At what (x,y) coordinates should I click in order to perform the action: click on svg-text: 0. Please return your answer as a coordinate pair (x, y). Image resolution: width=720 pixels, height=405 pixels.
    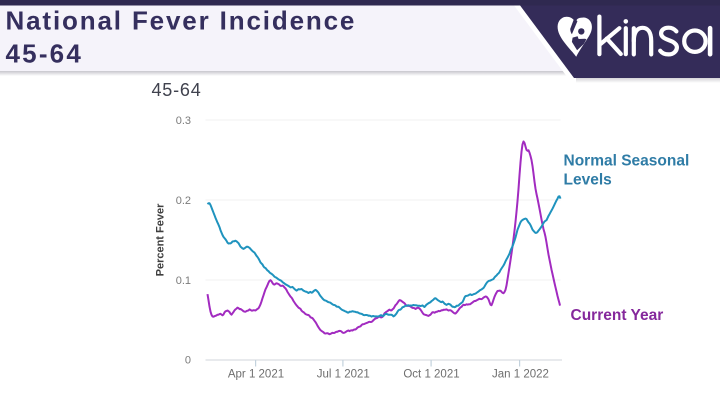
    Looking at the image, I should click on (188, 361).